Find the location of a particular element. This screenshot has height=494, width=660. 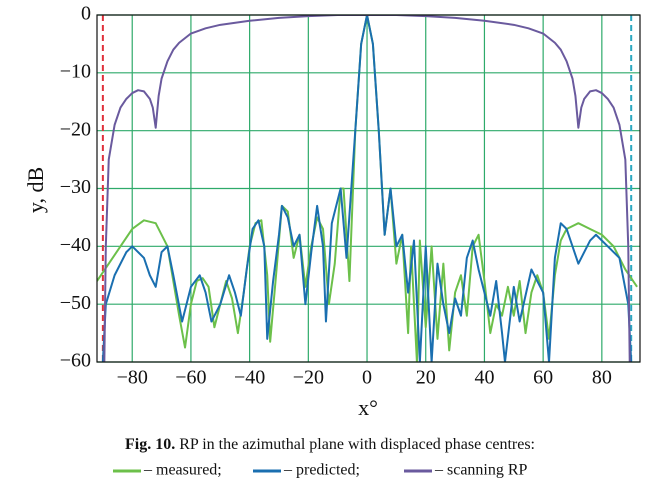

x-tick-label: 80 is located at coordinates (602, 378).